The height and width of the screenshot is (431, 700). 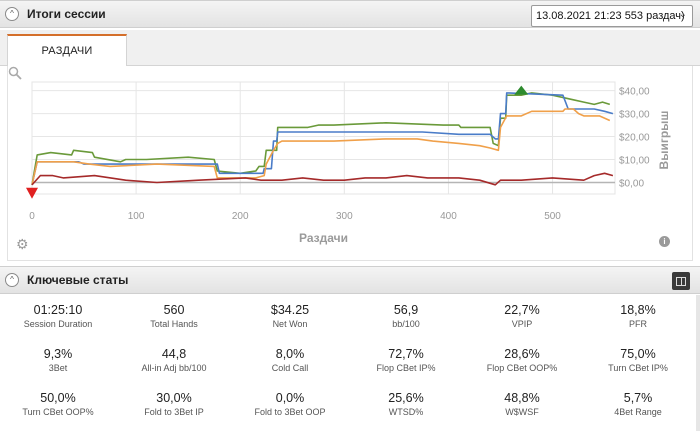 I want to click on tab-bar: РАЗДАЧИ, so click(x=350, y=48).